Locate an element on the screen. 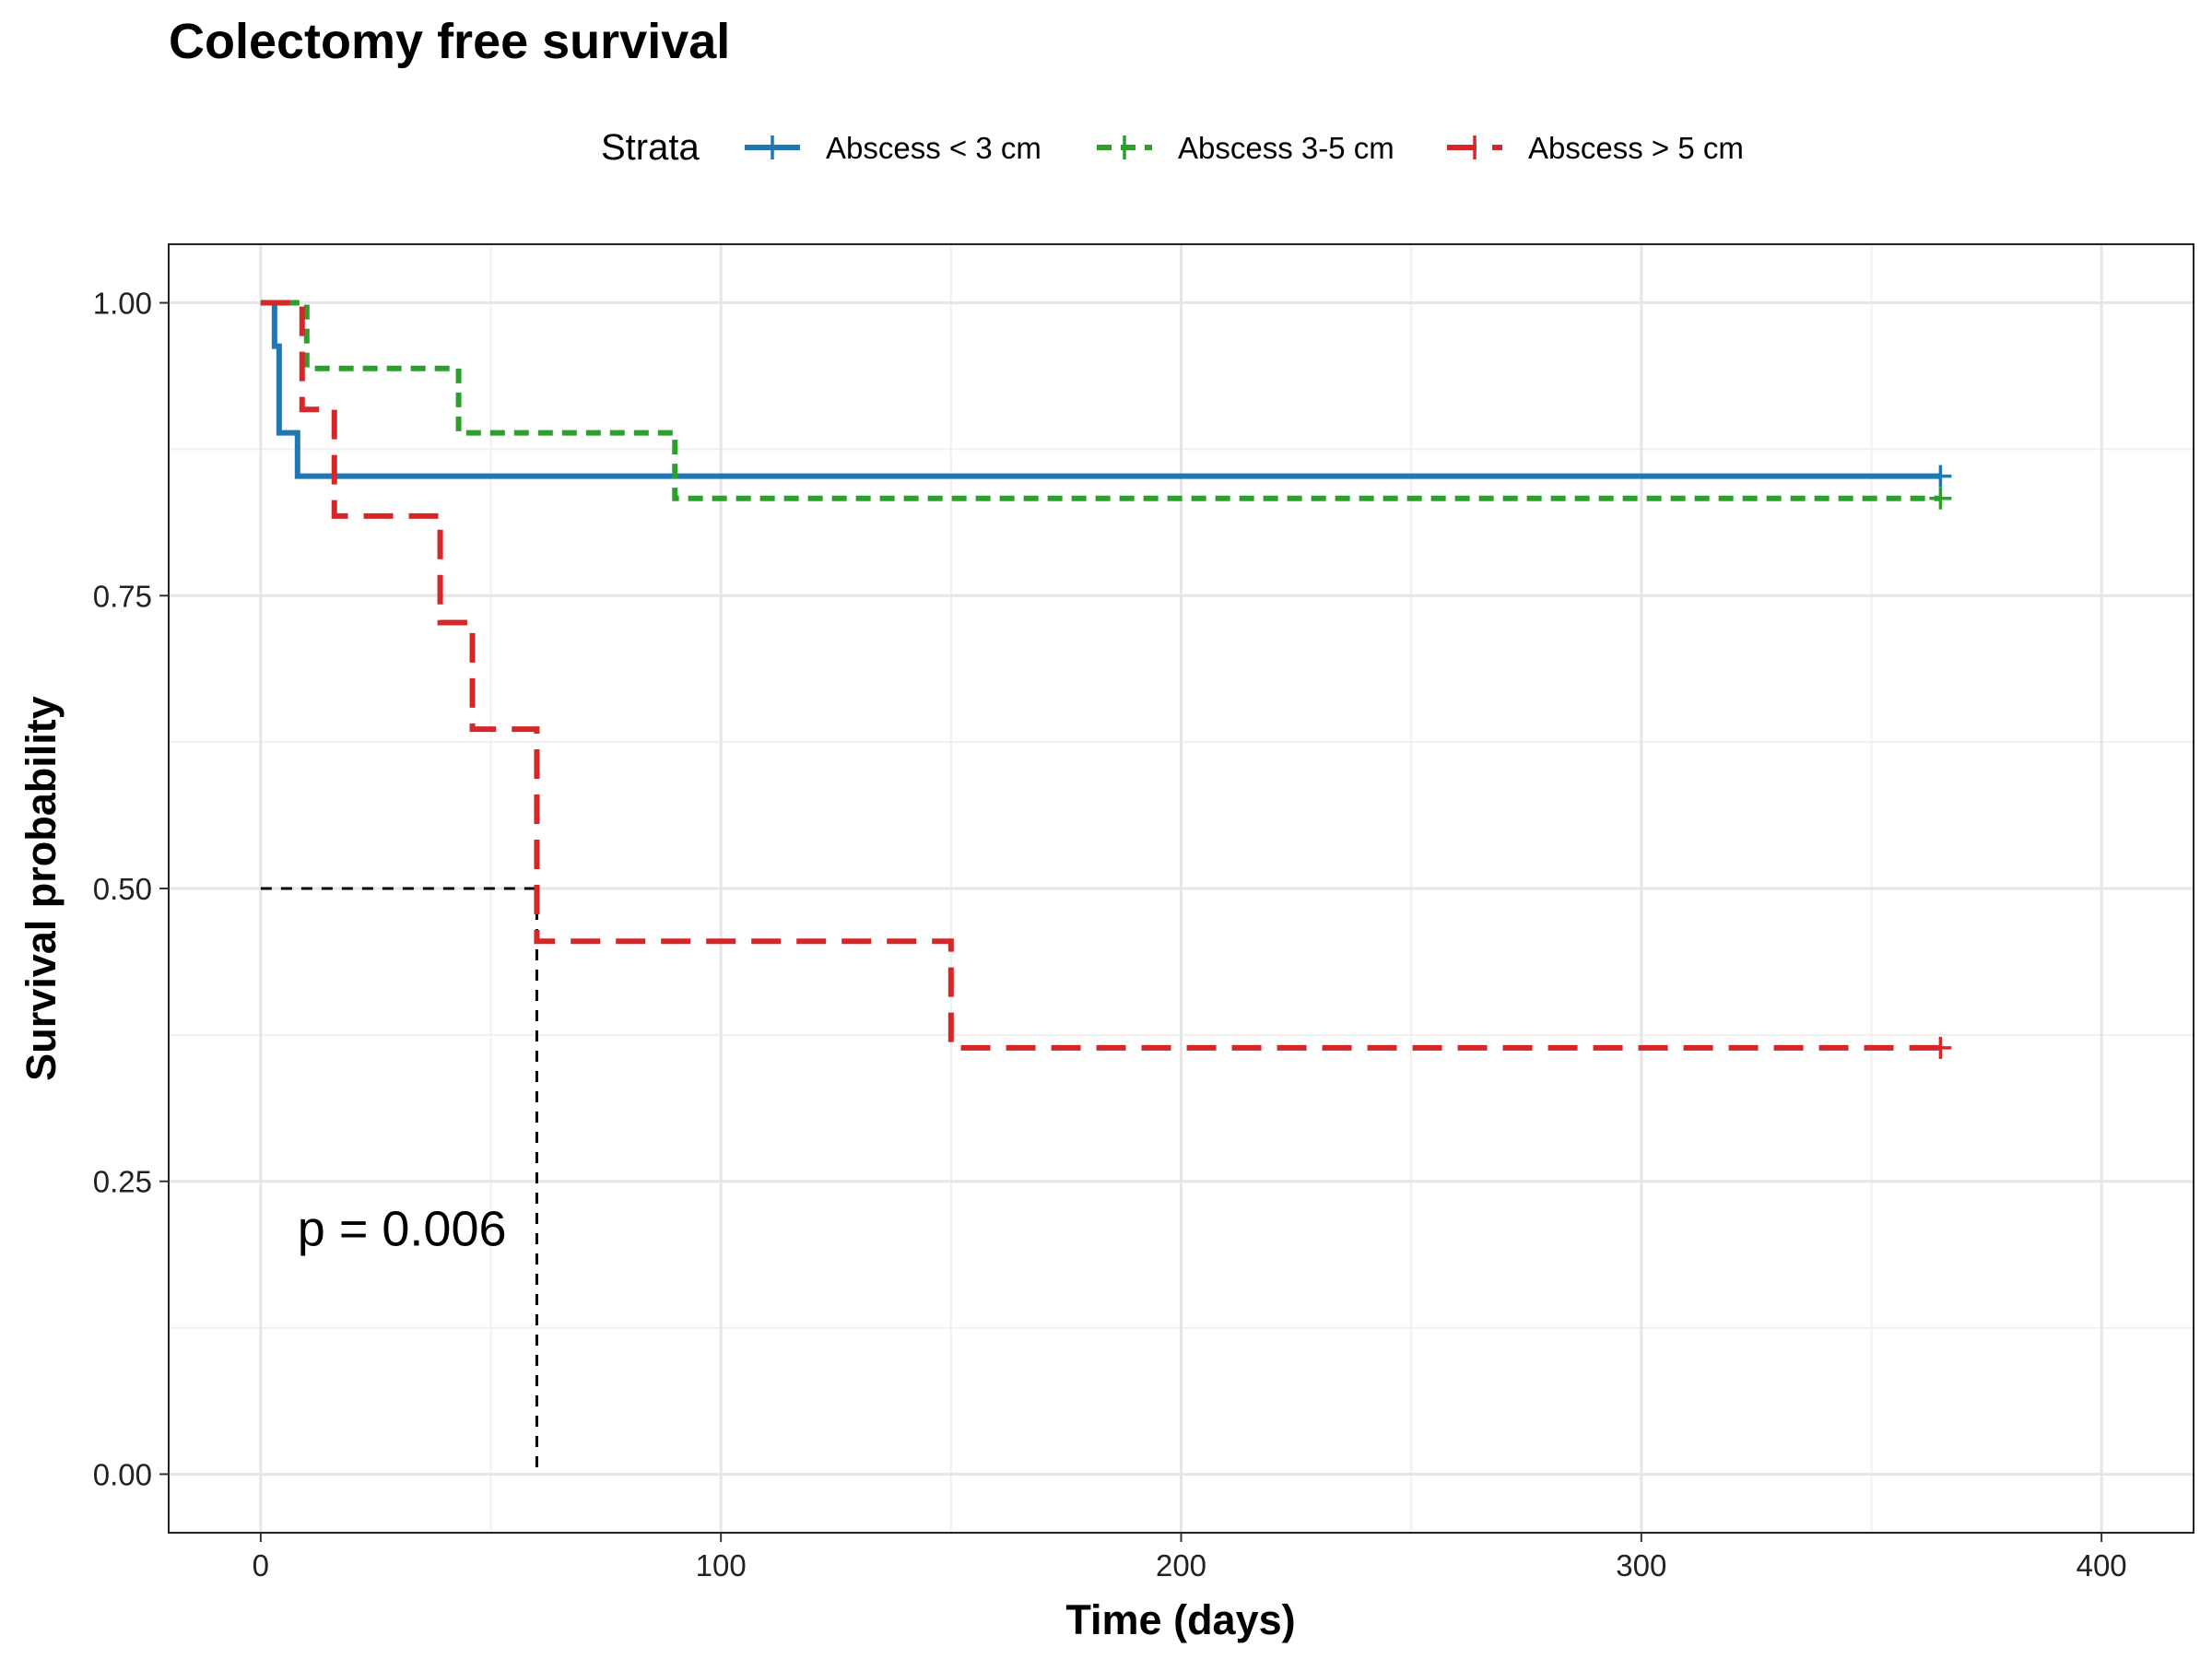 The height and width of the screenshot is (1659, 2212). x-tick-label: 0 is located at coordinates (261, 1565).